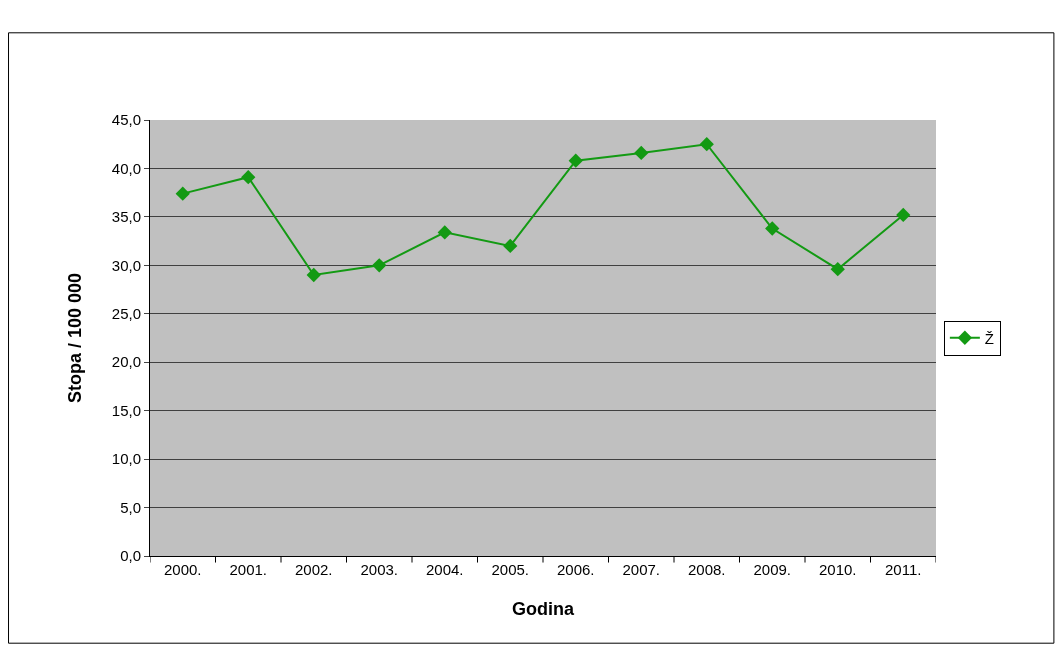 This screenshot has width=1056, height=666. What do you see at coordinates (379, 569) in the screenshot?
I see `x-tick-label: 2003.` at bounding box center [379, 569].